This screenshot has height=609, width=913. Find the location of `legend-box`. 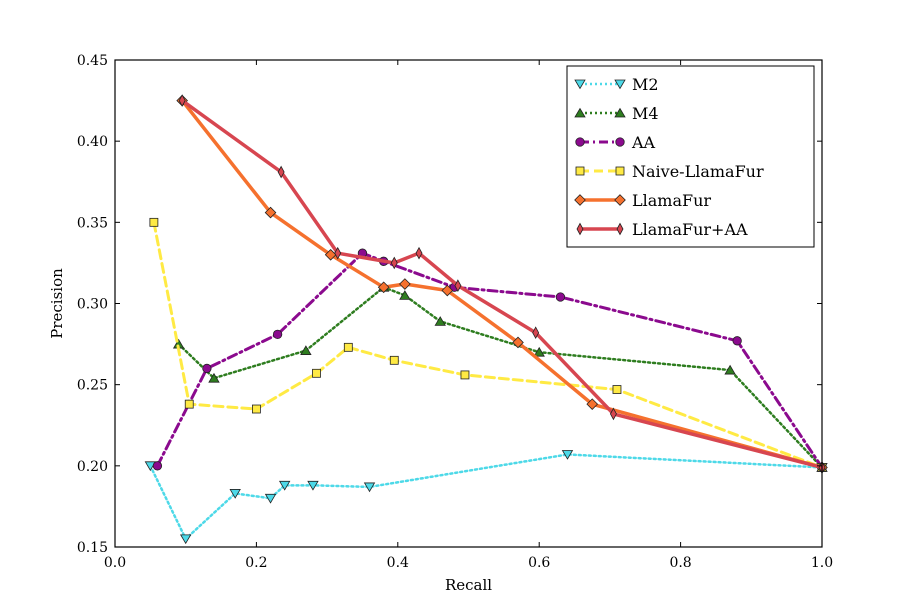

legend-box is located at coordinates (690, 156).